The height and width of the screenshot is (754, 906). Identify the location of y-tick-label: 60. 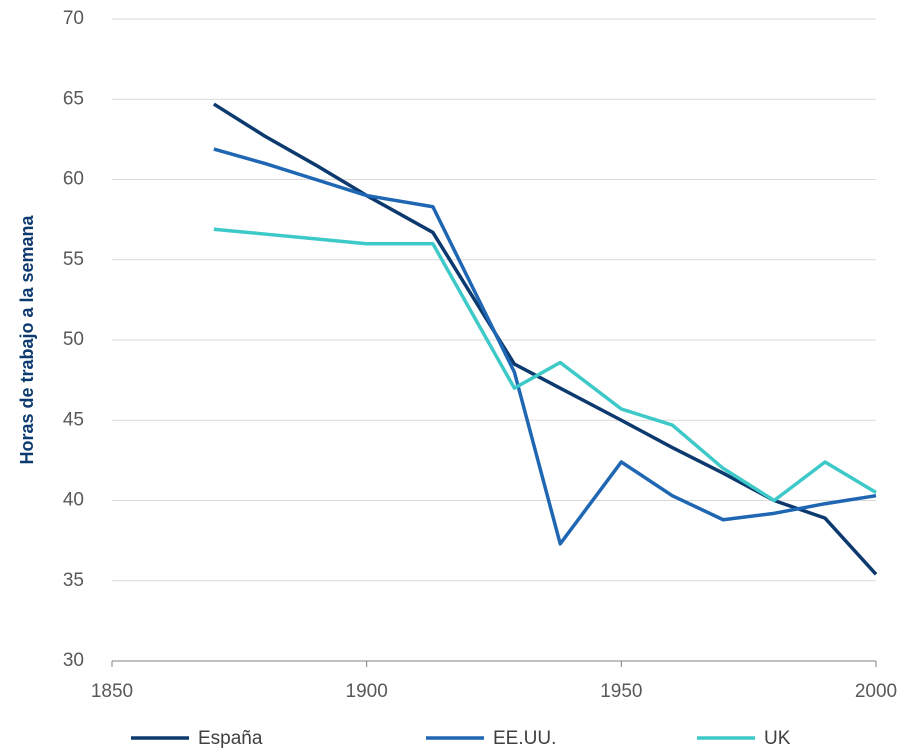
(73, 179).